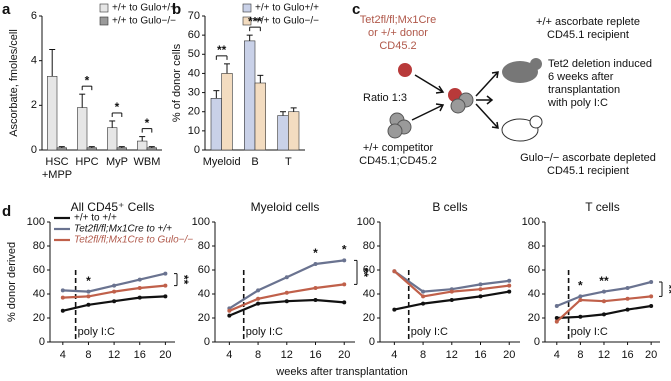 The image size is (671, 381). Describe the element at coordinates (194, 54) in the screenshot. I see `y-tick-label: 50` at that location.